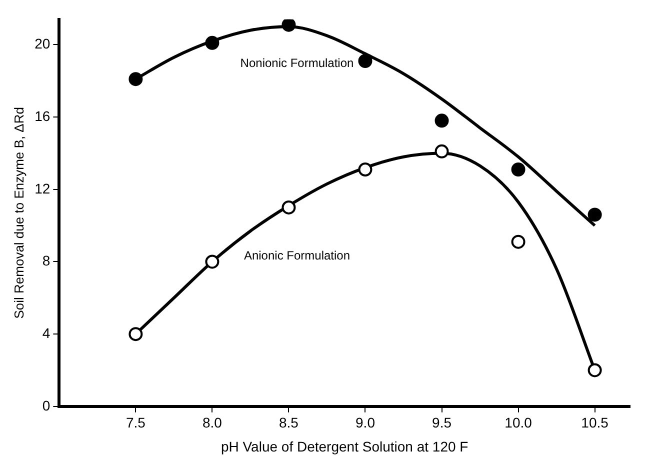  I want to click on y-tick-label: 4, so click(46, 332).